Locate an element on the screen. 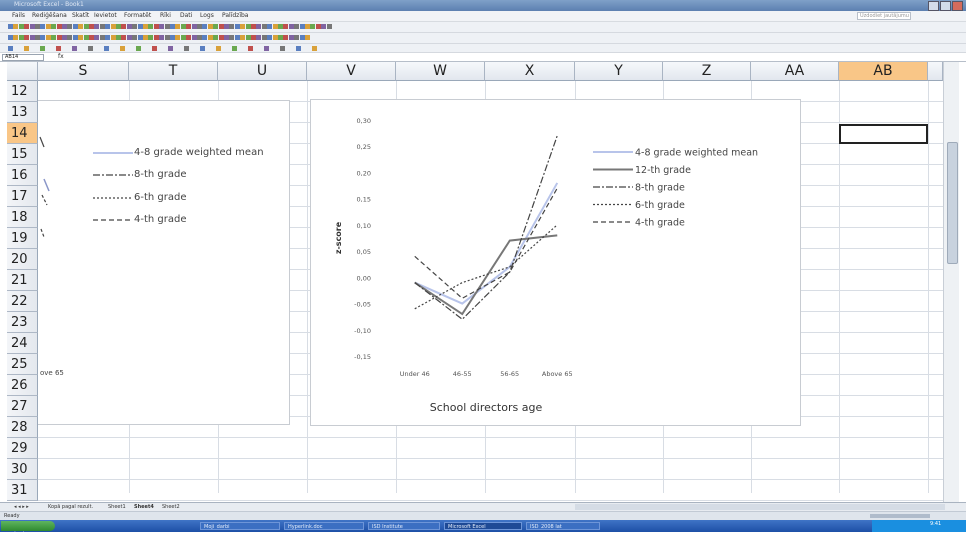 The width and height of the screenshot is (966, 540). row-header-13: 13 is located at coordinates (22, 112).